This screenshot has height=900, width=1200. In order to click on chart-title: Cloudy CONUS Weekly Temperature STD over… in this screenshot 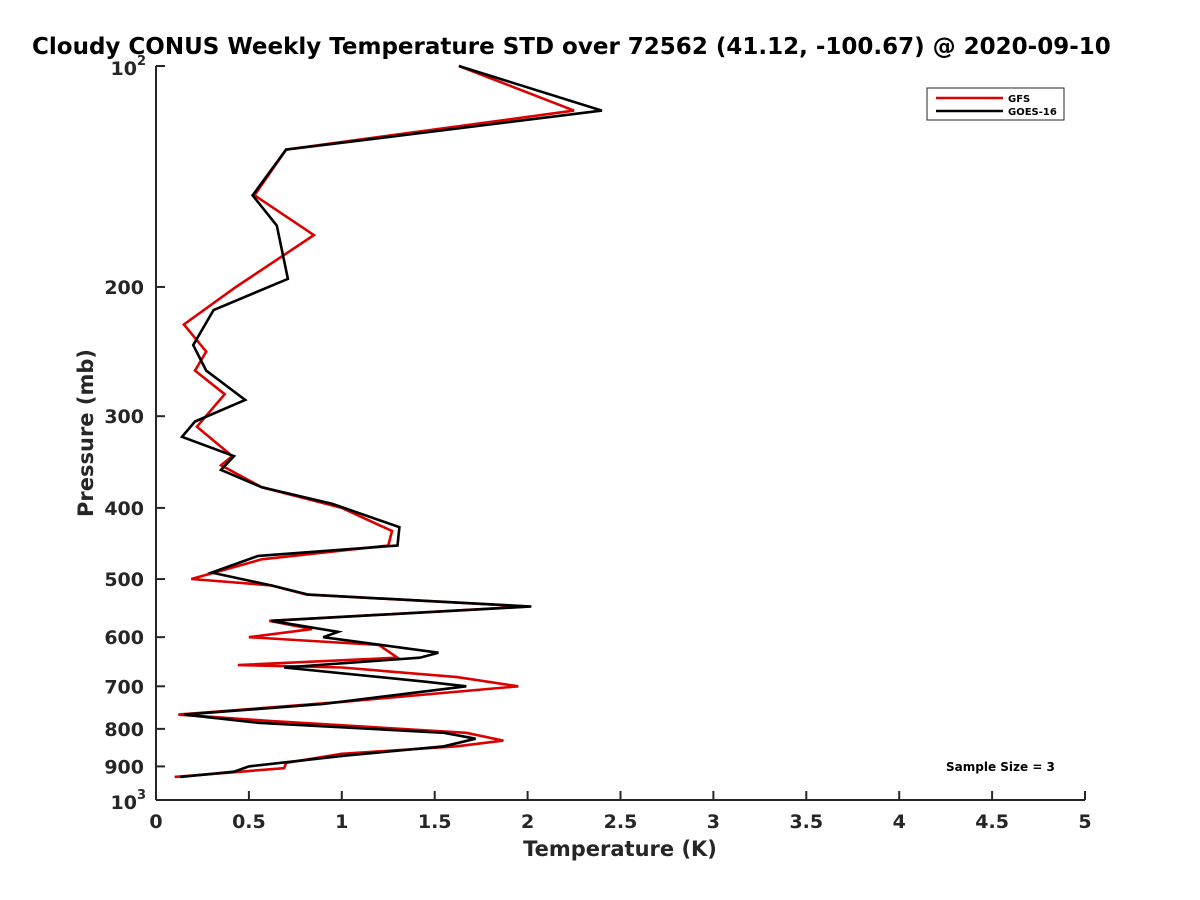, I will do `click(571, 47)`.